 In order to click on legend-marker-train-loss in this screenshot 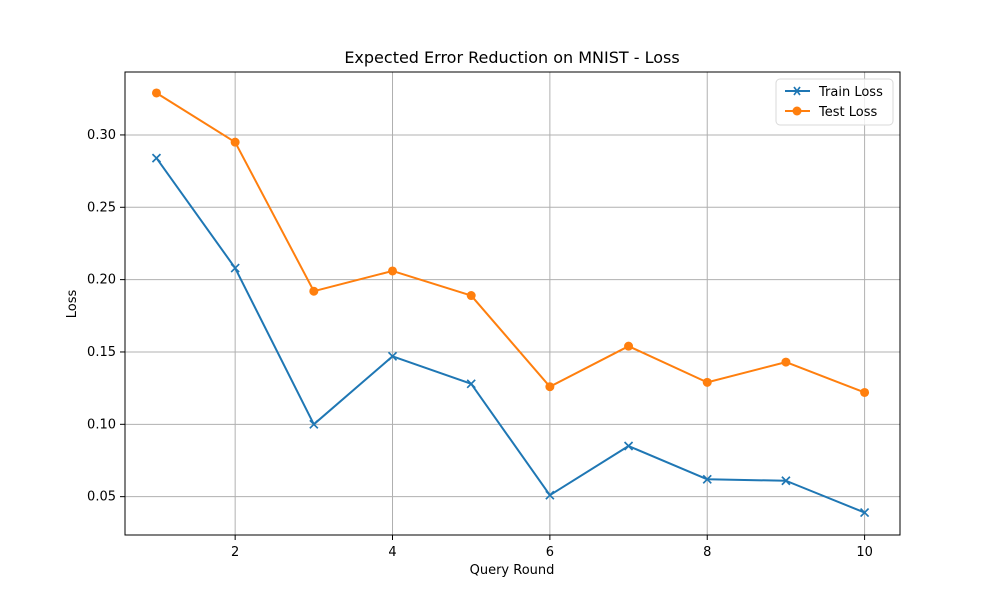, I will do `click(797, 91)`.